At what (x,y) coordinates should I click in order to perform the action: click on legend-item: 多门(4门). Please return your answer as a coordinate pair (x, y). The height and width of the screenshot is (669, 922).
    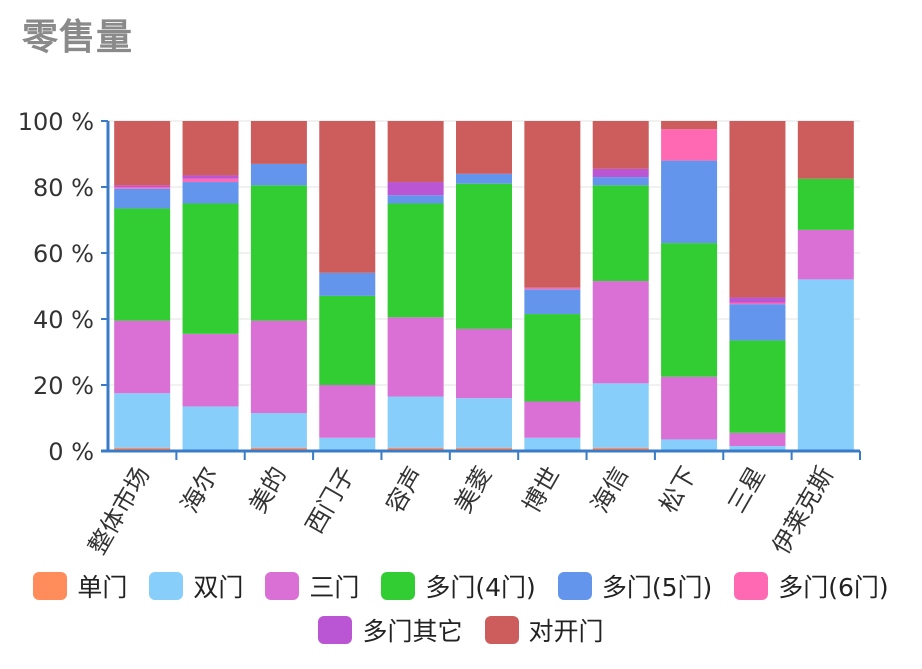
    Looking at the image, I should click on (458, 586).